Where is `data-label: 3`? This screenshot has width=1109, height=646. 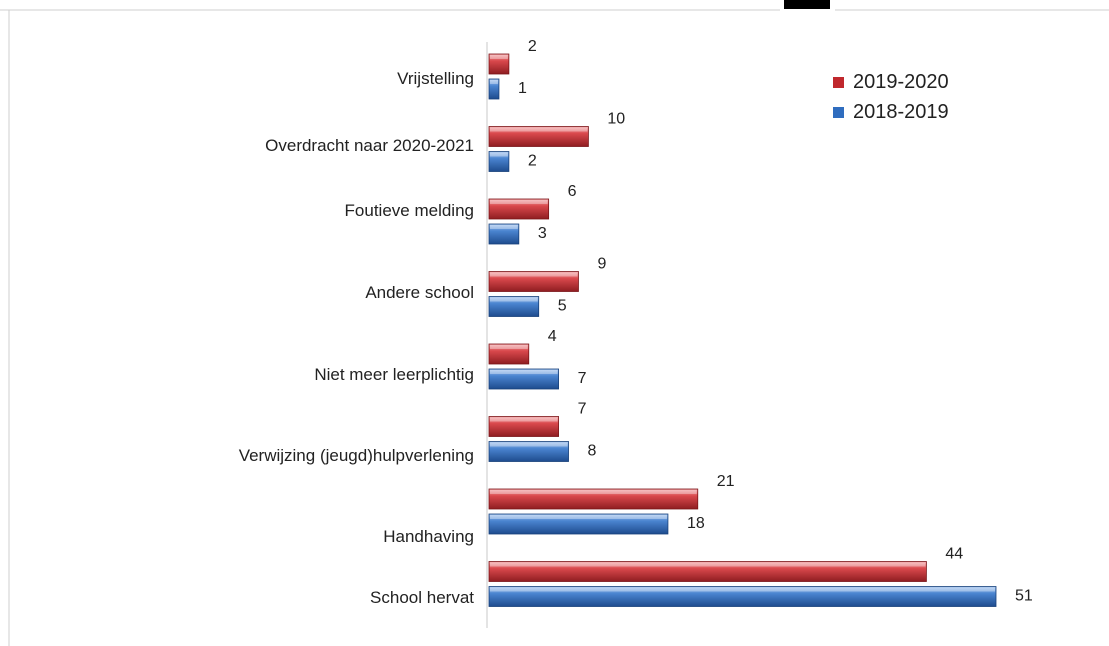
data-label: 3 is located at coordinates (542, 233).